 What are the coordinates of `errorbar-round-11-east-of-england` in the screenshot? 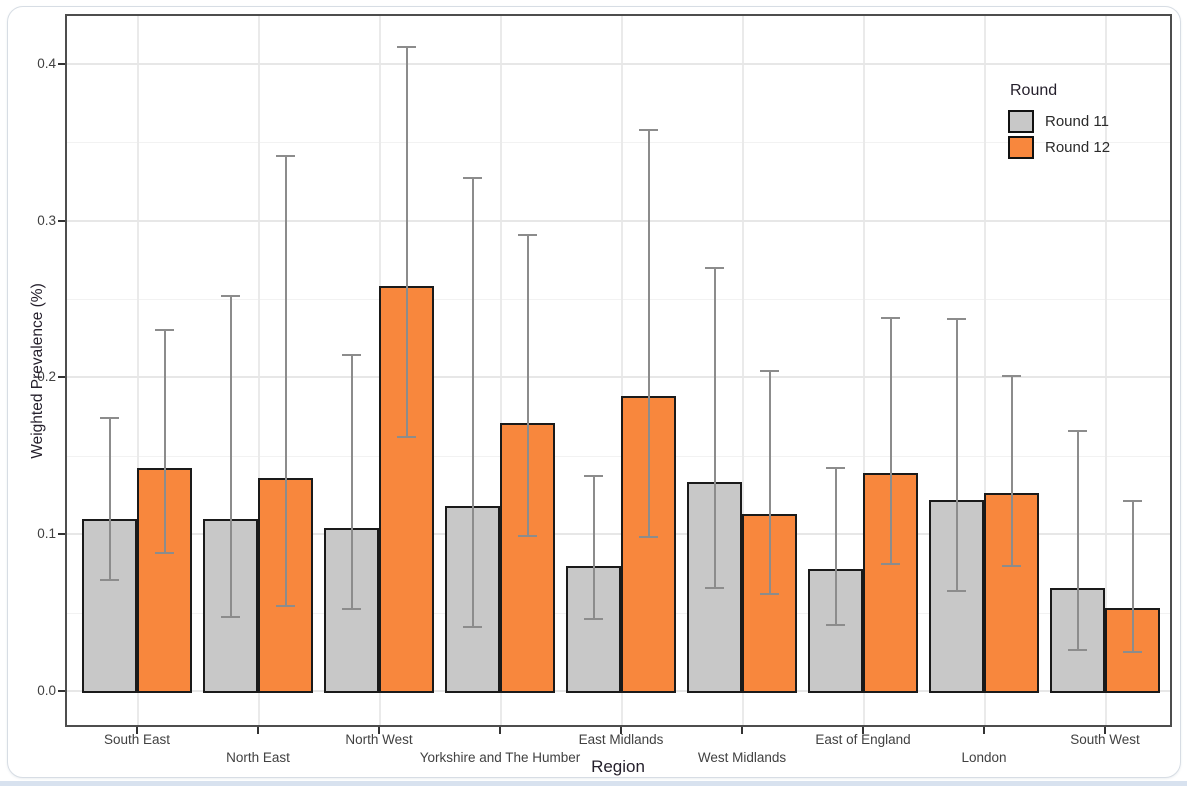 It's located at (835, 547).